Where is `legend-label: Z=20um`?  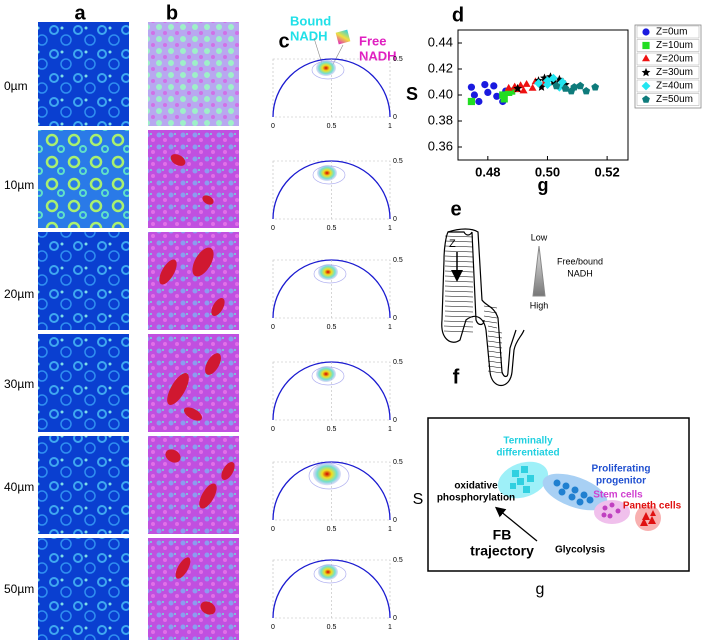 legend-label: Z=20um is located at coordinates (674, 59).